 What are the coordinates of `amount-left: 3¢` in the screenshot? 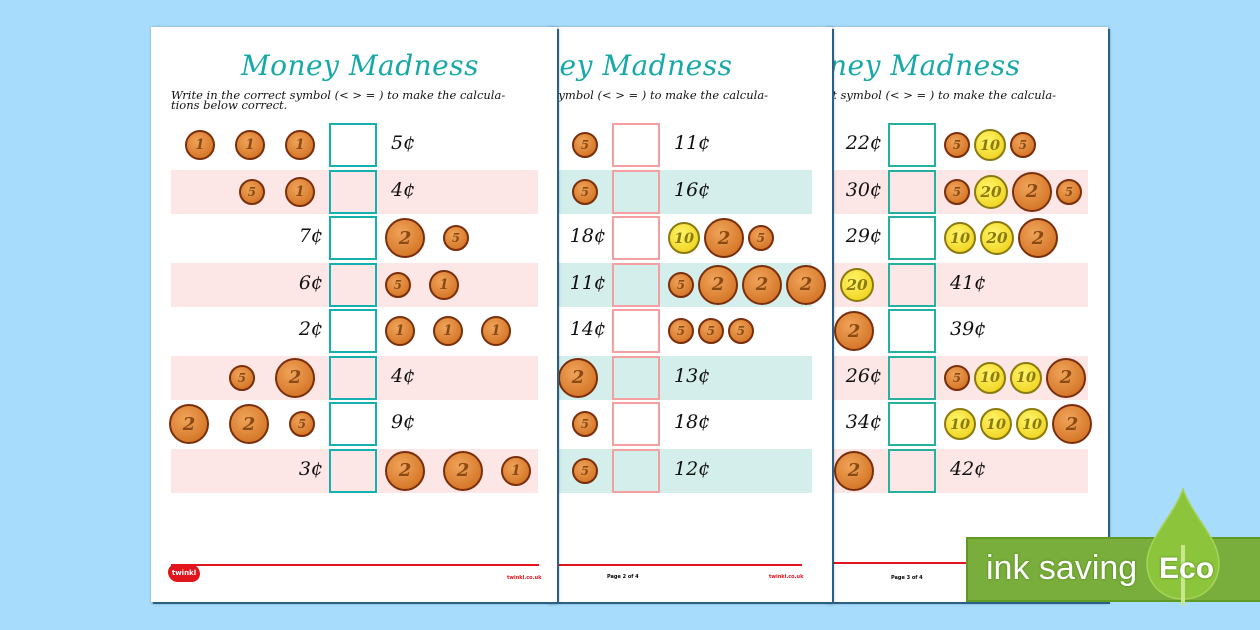 It's located at (310, 468).